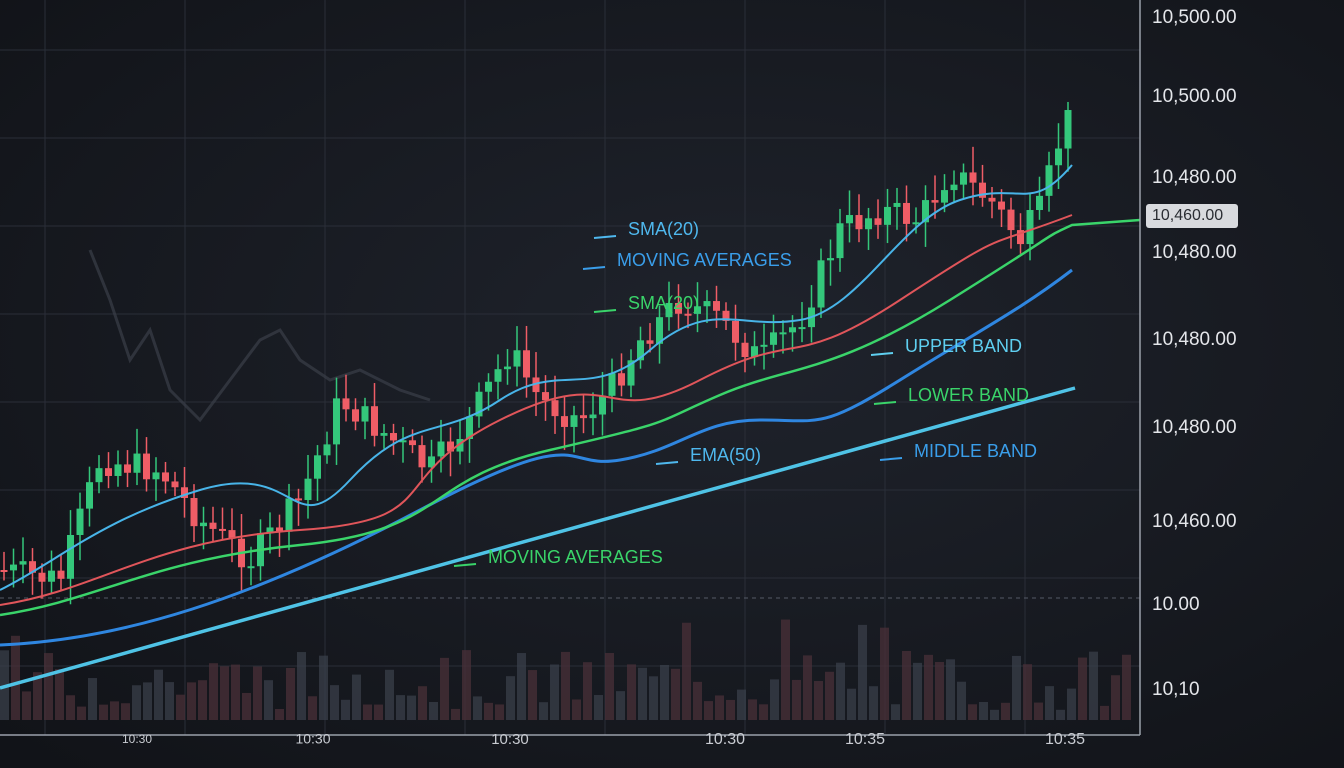 The height and width of the screenshot is (768, 1344). I want to click on annotation: MOVING AVERAGES, so click(704, 260).